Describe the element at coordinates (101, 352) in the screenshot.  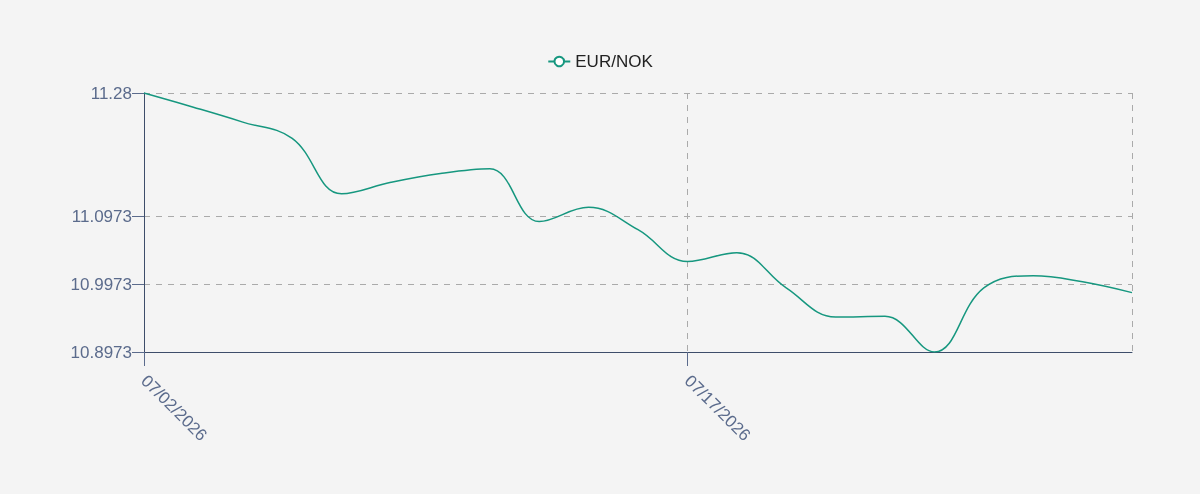
I see `y-tick-label: 10.8973` at that location.